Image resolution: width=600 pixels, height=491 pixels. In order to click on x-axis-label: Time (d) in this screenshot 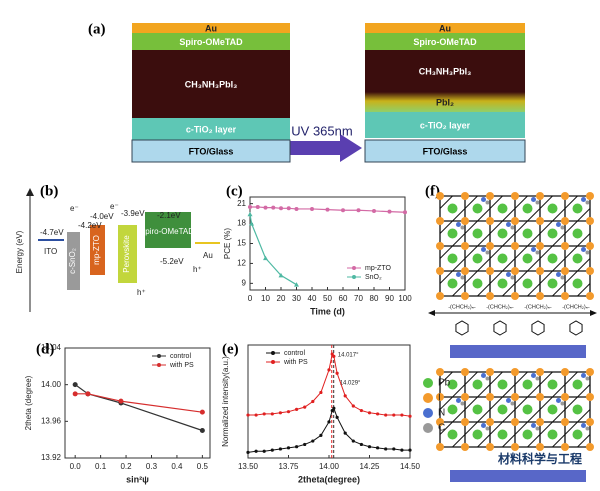, I will do `click(327, 311)`.